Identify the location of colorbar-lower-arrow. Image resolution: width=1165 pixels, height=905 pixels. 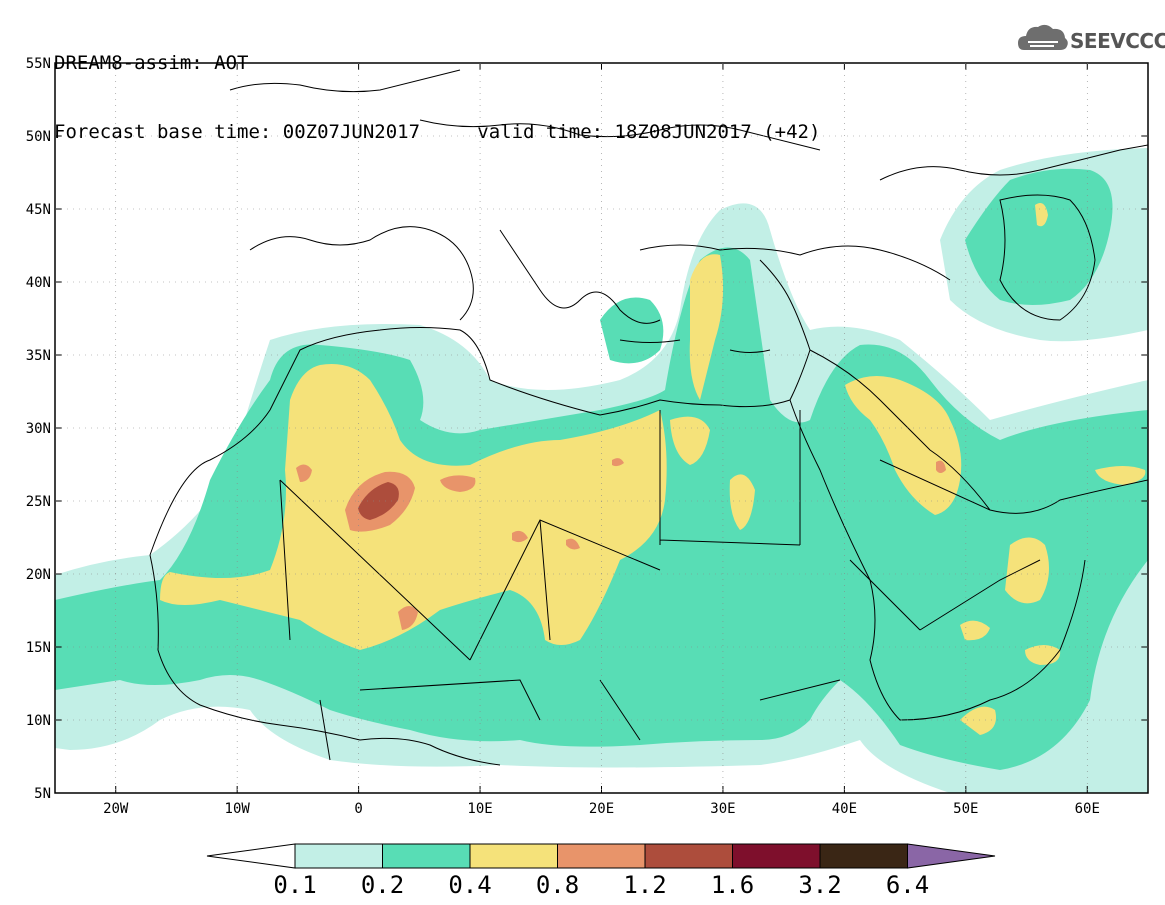
(251, 856).